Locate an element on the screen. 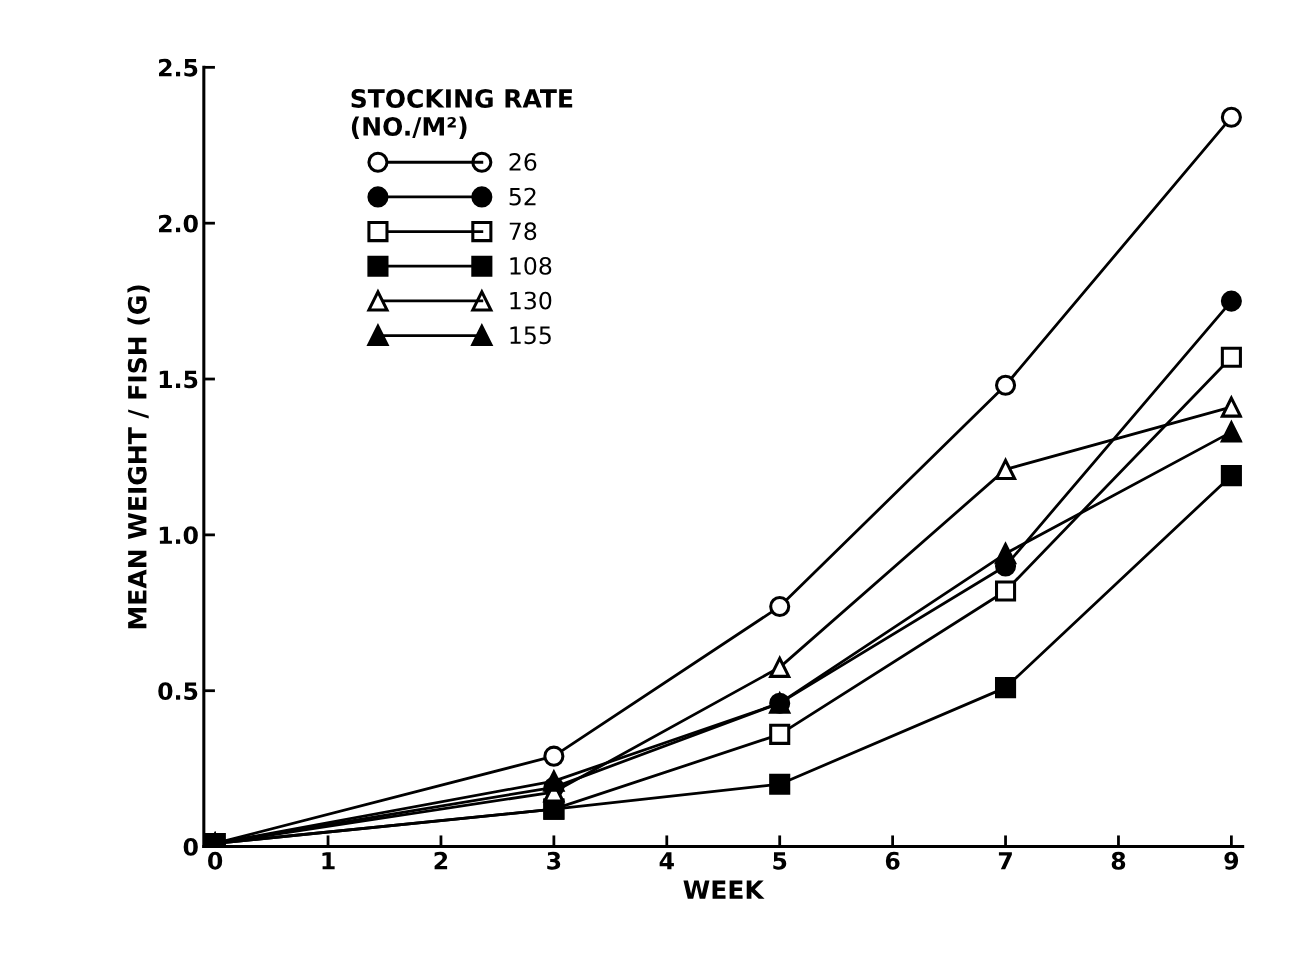  y-tick-label: 2.5 is located at coordinates (178, 67).